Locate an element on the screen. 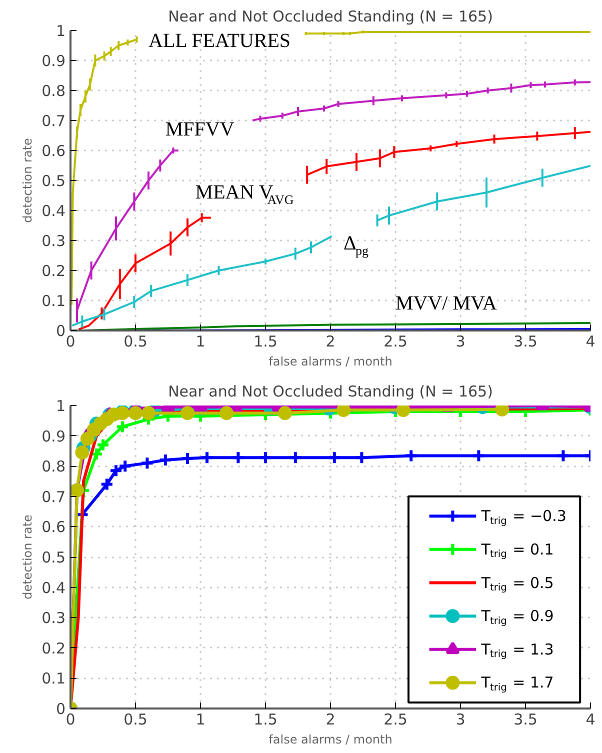 This screenshot has height=753, width=602. annotation: MFFVV is located at coordinates (200, 129).